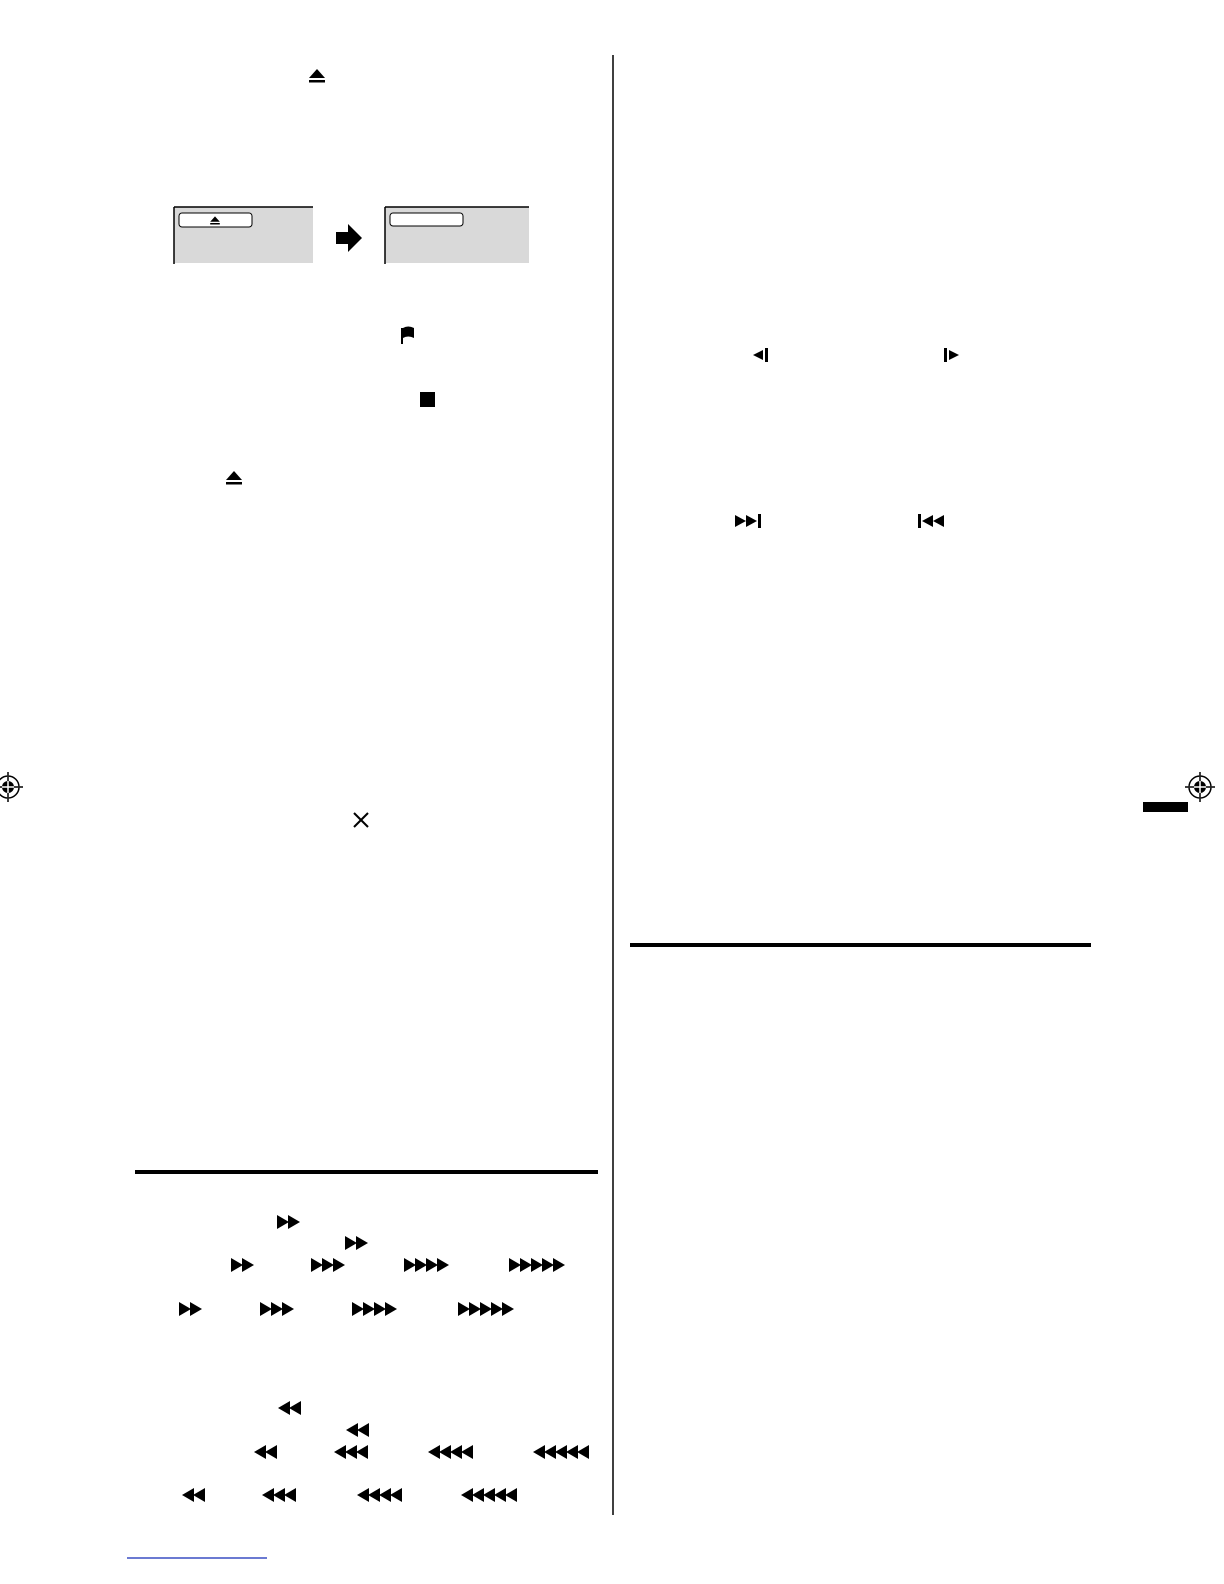  I want to click on rewind-icons, so click(385, 1451).